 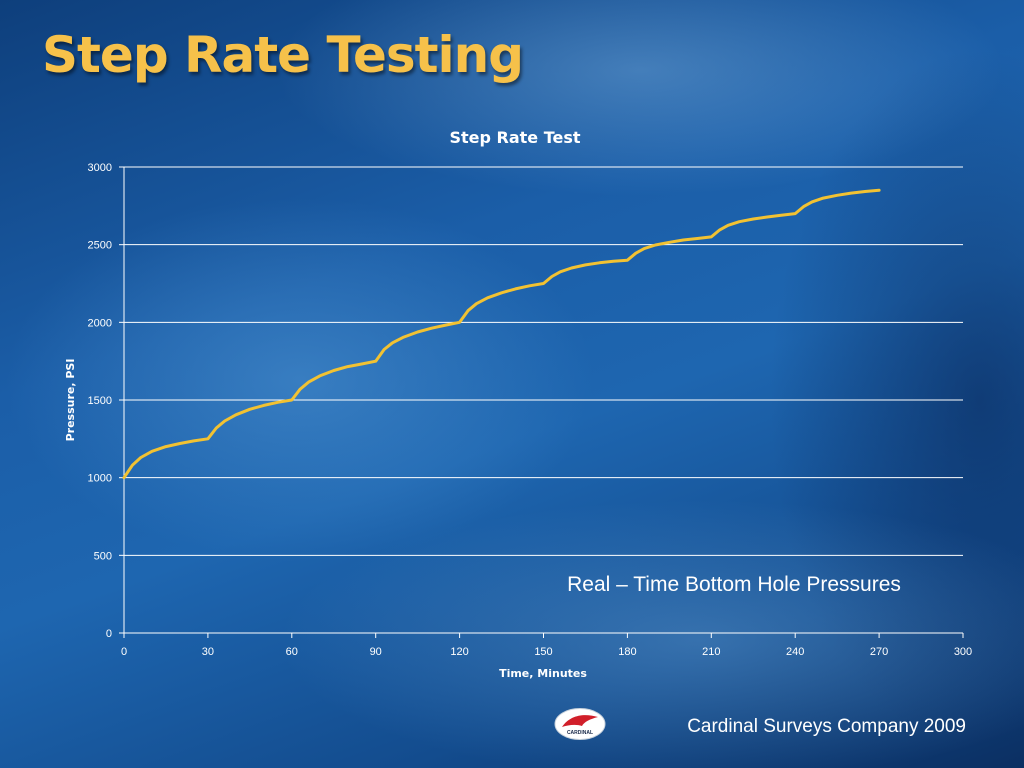 What do you see at coordinates (100, 168) in the screenshot?
I see `y-tick-label: 3000` at bounding box center [100, 168].